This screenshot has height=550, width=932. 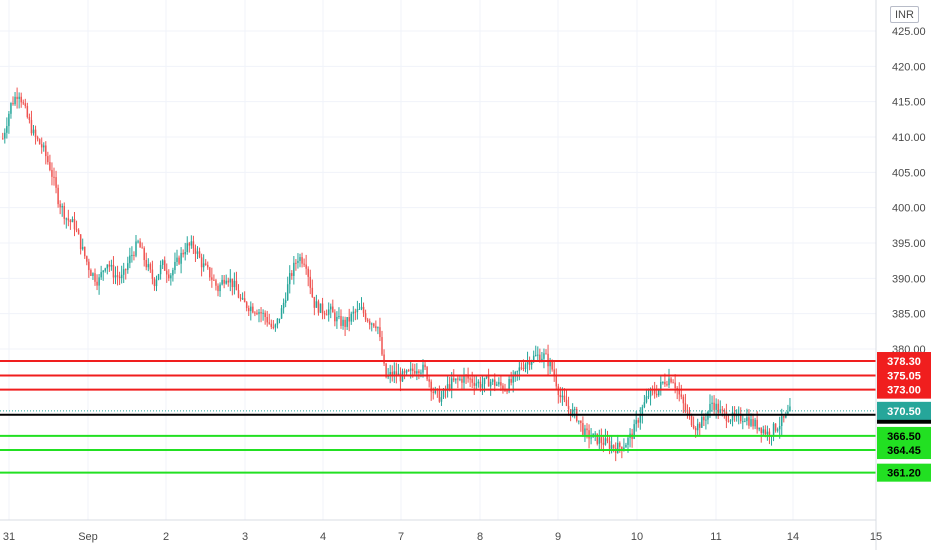 I want to click on y-tick-label: 410.00, so click(x=909, y=138).